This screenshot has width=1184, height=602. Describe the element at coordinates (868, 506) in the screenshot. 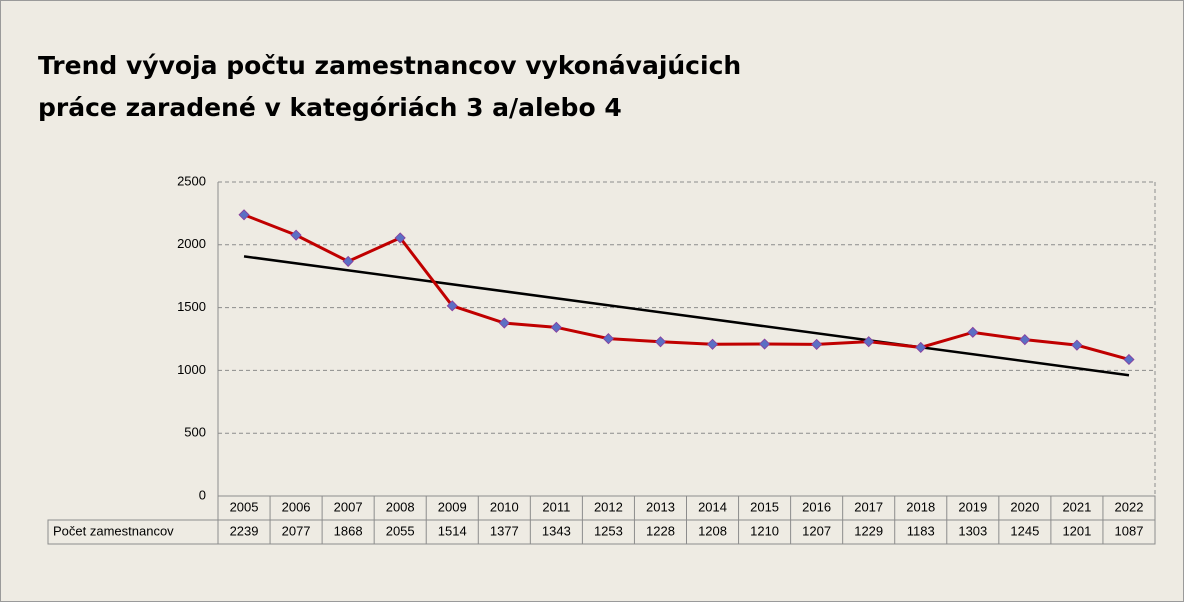

I see `x-tick-label: 2017` at that location.